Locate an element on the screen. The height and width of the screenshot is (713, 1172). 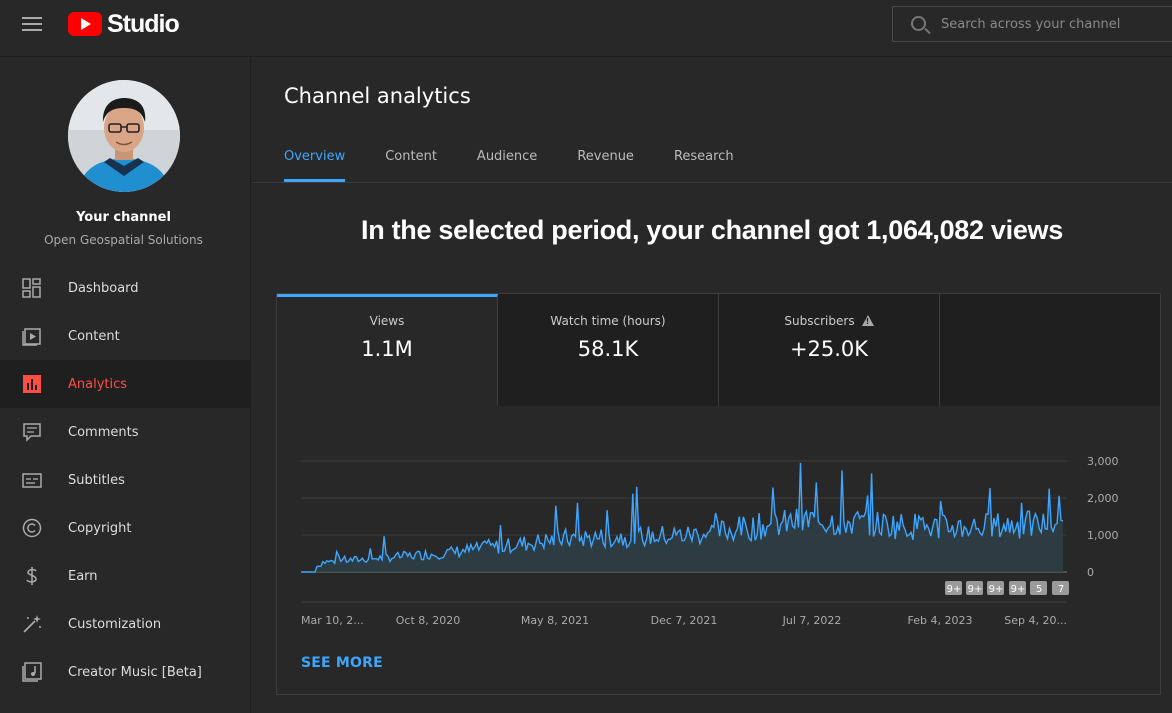
metric-label: Watch time (hours) is located at coordinates (608, 321).